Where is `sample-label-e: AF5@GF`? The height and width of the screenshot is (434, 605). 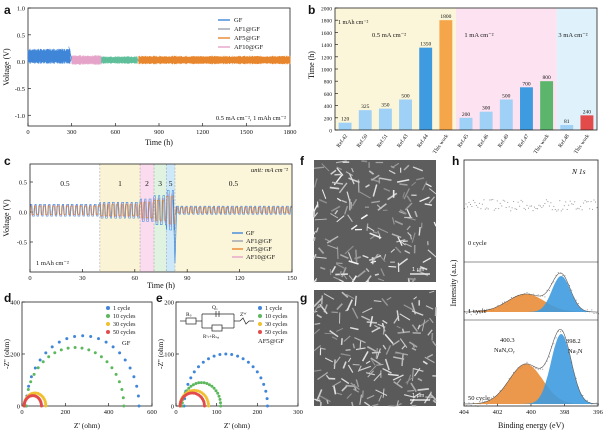 sample-label-e: AF5@GF is located at coordinates (271, 341).